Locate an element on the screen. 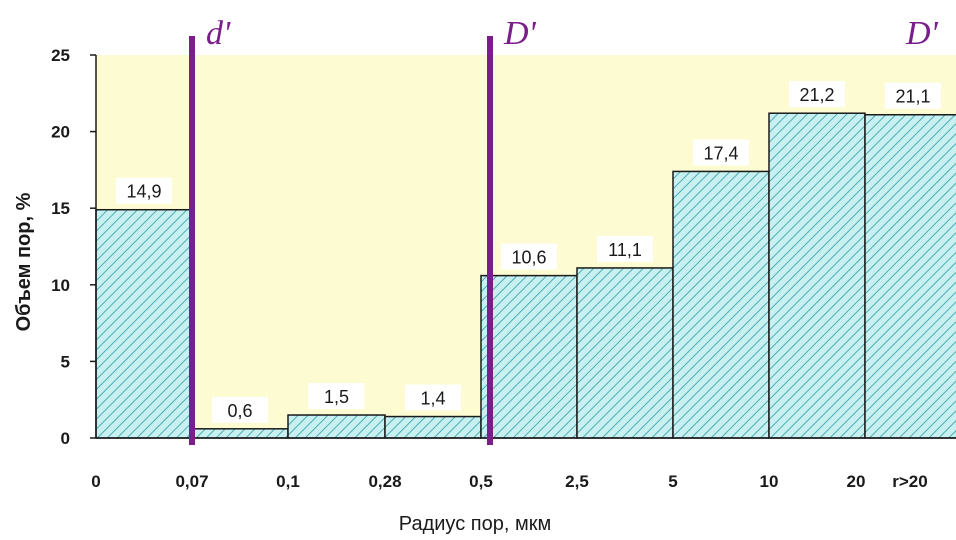 This screenshot has width=956, height=540. x-tick-label-3: 0,28 is located at coordinates (384, 481).